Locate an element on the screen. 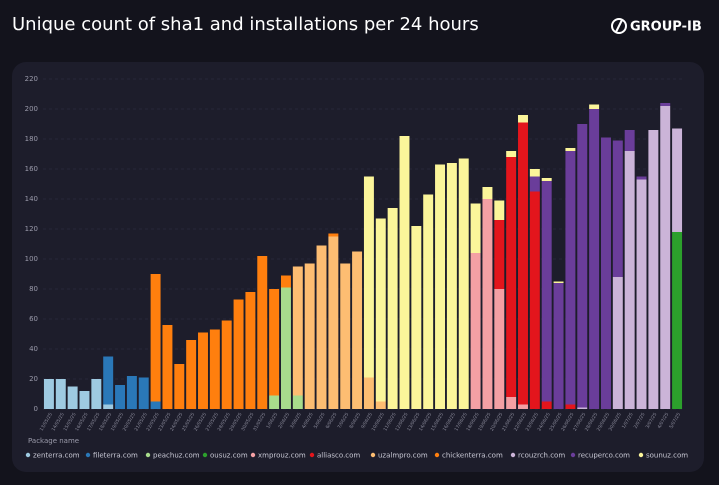  y-tick-label: 20 is located at coordinates (33, 379).